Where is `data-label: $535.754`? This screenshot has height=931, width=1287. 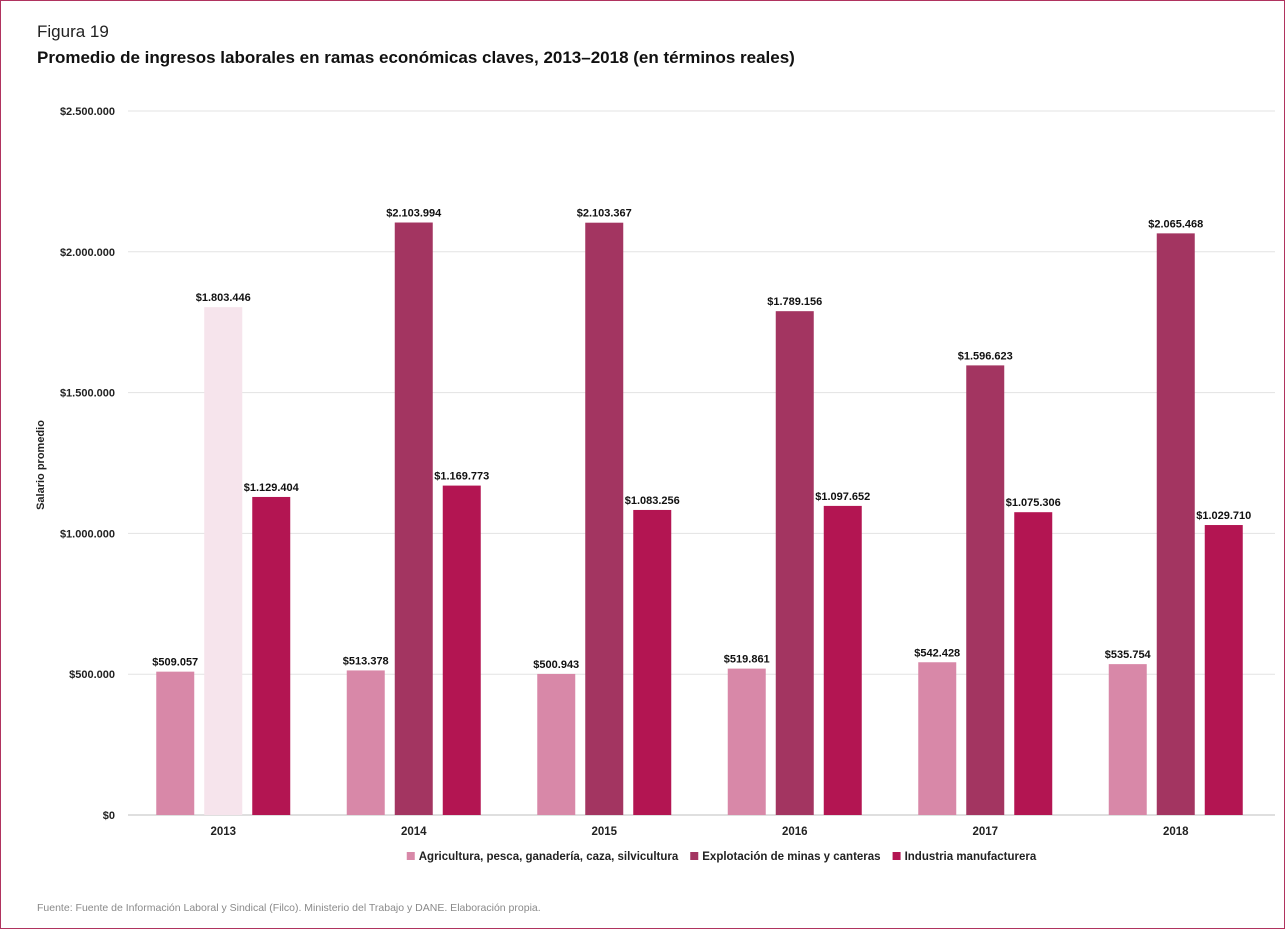
data-label: $535.754 is located at coordinates (1128, 655).